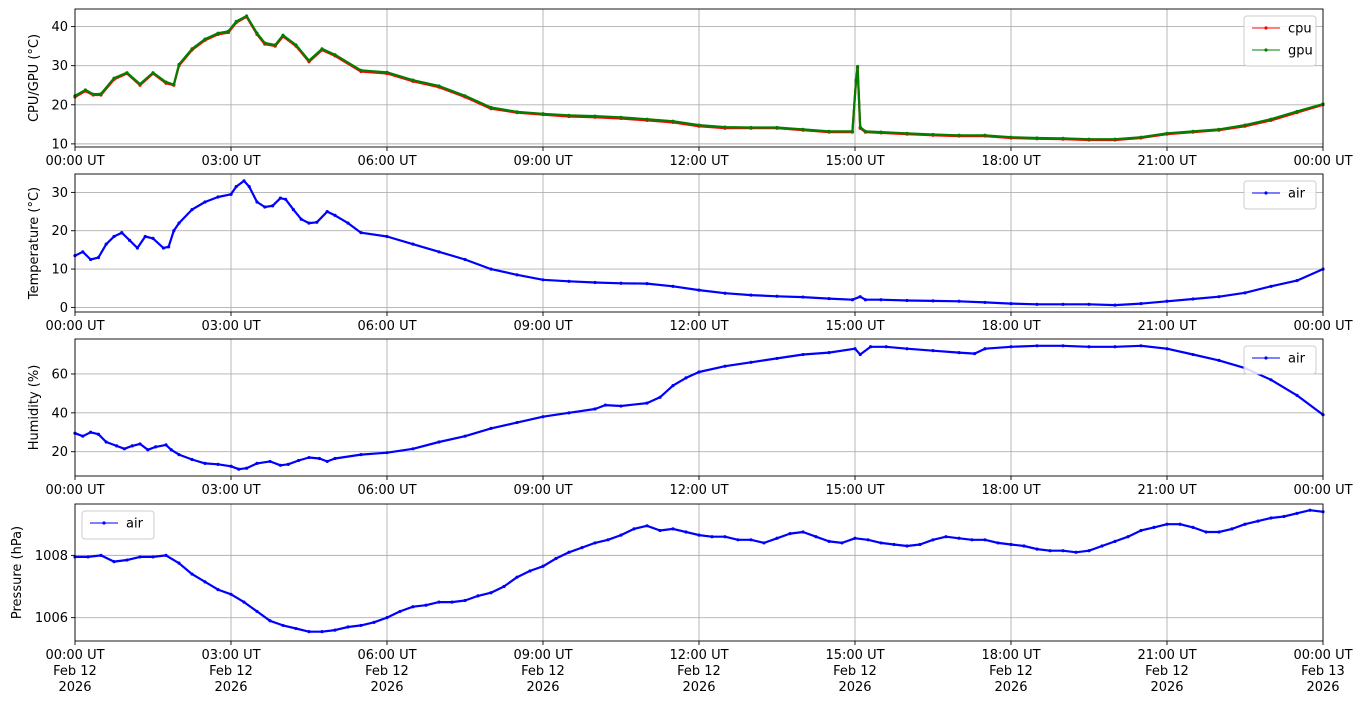 Image resolution: width=1364 pixels, height=711 pixels. Describe the element at coordinates (1280, 195) in the screenshot. I see `legend-box` at that location.